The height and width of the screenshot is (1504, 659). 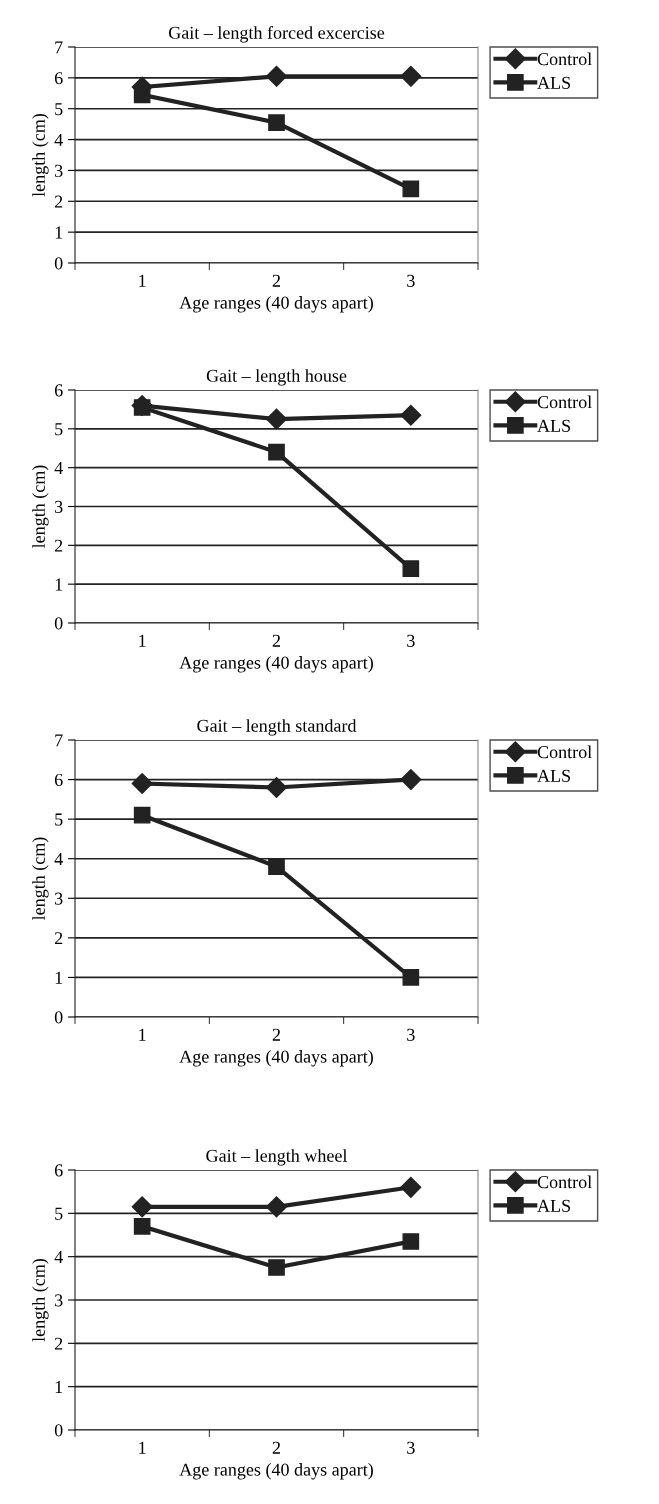 I want to click on chart-title: Gait – length forced excercise, so click(x=276, y=34).